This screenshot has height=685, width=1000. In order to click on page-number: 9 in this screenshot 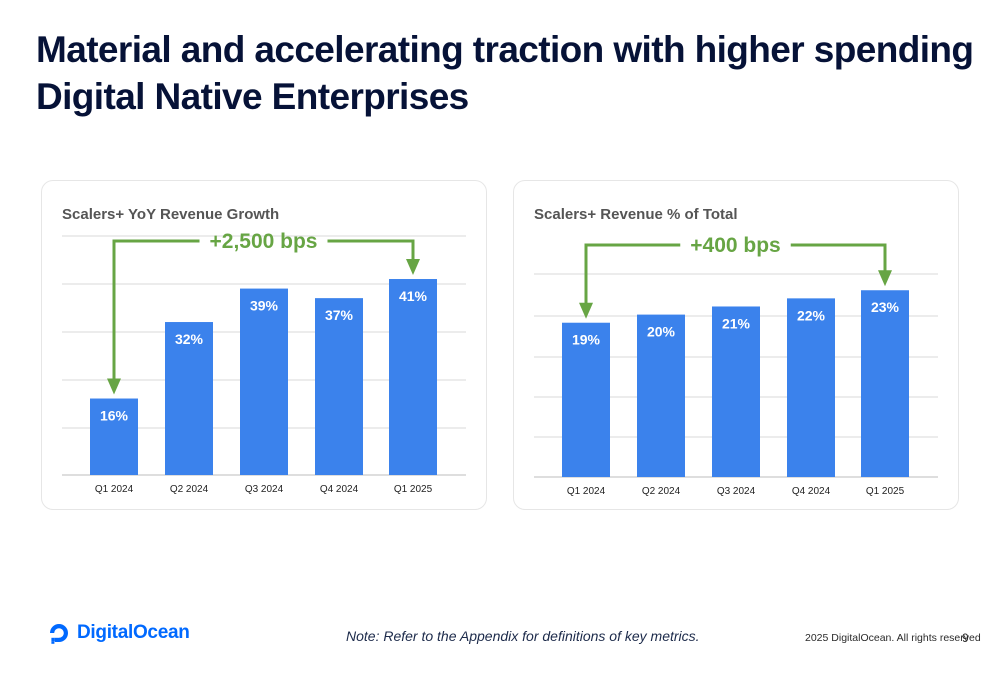, I will do `click(965, 638)`.